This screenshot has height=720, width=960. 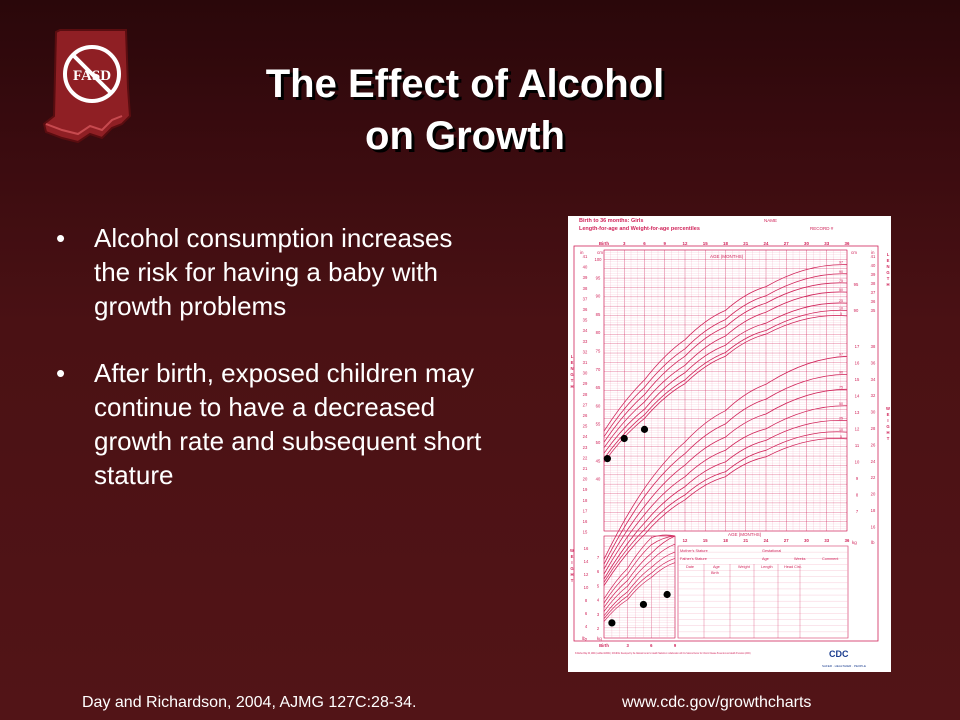 What do you see at coordinates (598, 405) in the screenshot?
I see `length-cm-tick-60: 60` at bounding box center [598, 405].